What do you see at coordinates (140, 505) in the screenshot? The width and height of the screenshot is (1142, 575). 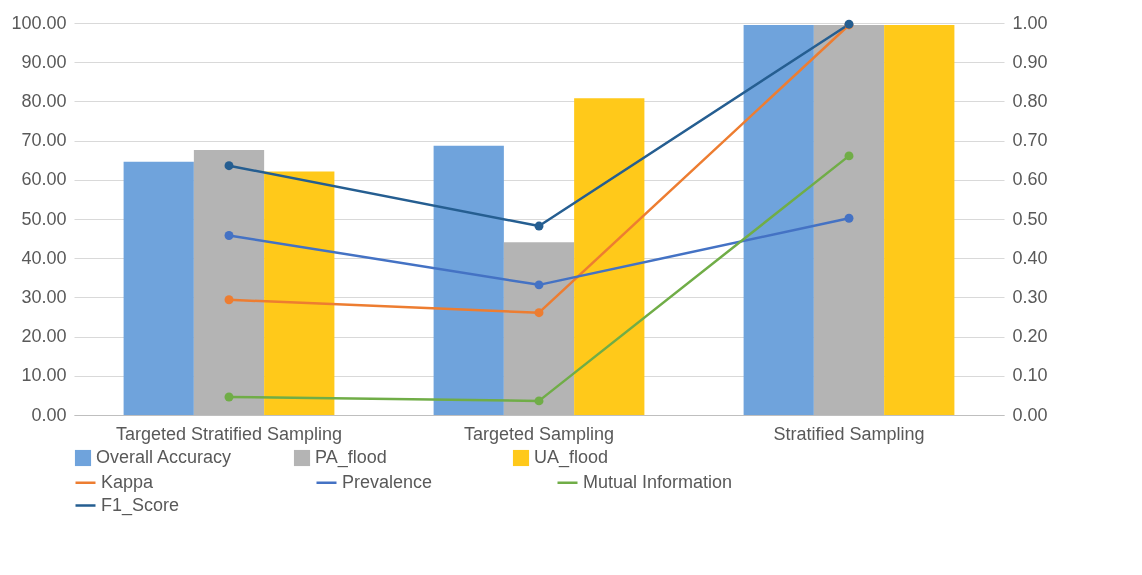 I see `legend-label: F1_Score` at bounding box center [140, 505].